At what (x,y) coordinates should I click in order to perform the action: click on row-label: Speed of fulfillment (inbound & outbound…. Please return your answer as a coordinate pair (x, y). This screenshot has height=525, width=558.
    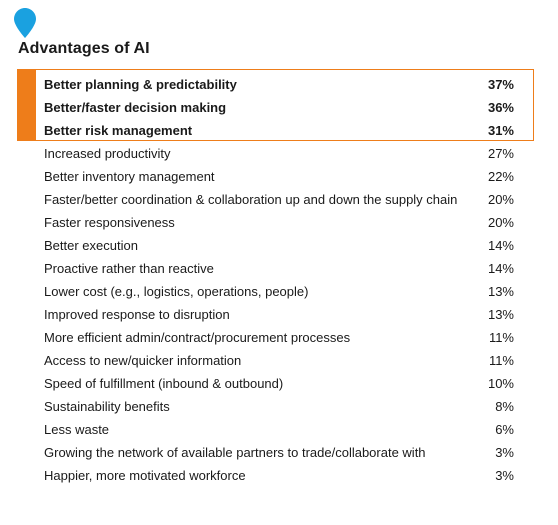
    Looking at the image, I should click on (164, 383).